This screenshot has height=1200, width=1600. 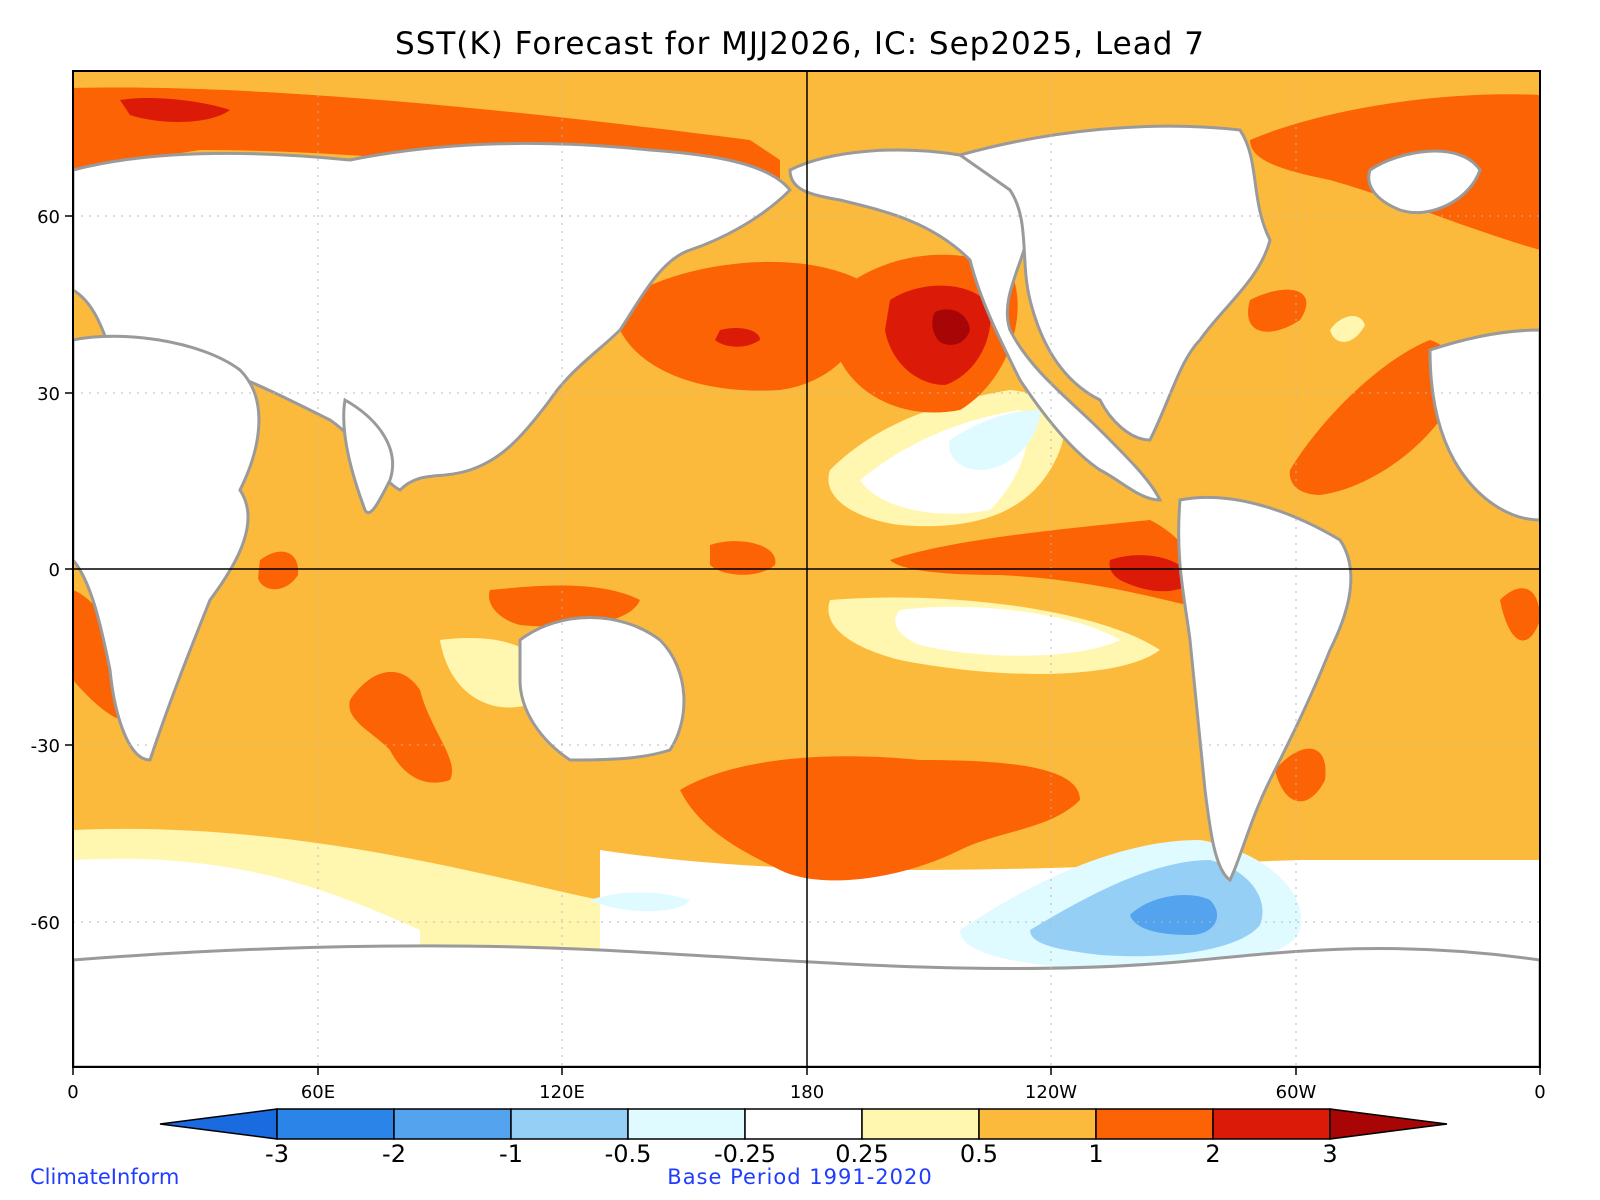 I want to click on npacific-strong-west, so click(x=737, y=337).